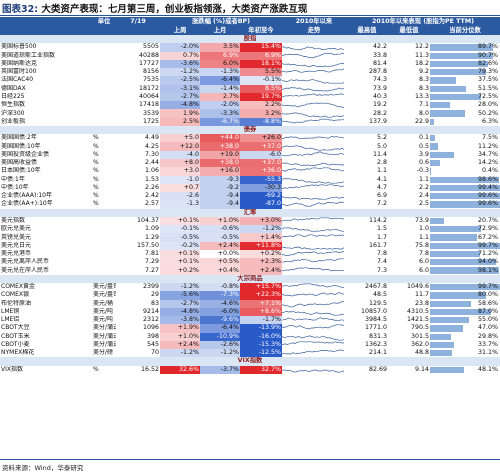 This screenshot has width=500, height=474. Describe the element at coordinates (250, 303) in the screenshot. I see `table-row: 布伦特原油 美元/桶 83 -2.7% -4.6% +7.1% 129.5 23.8 58.6%` at that location.